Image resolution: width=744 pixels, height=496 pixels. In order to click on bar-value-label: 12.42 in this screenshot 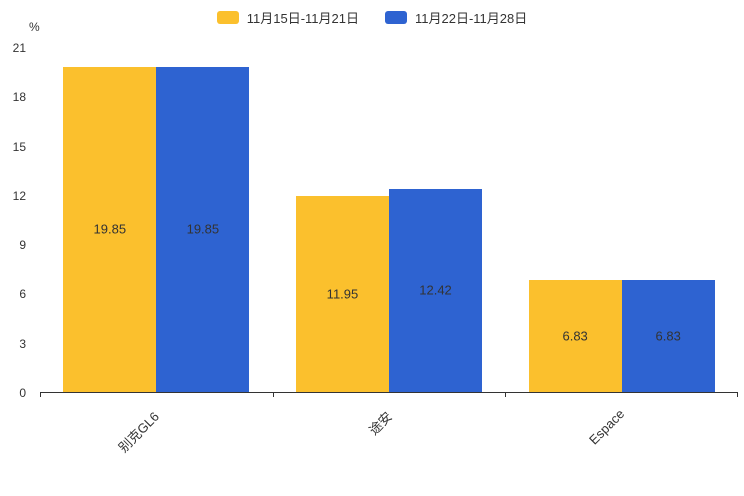, I will do `click(435, 290)`.